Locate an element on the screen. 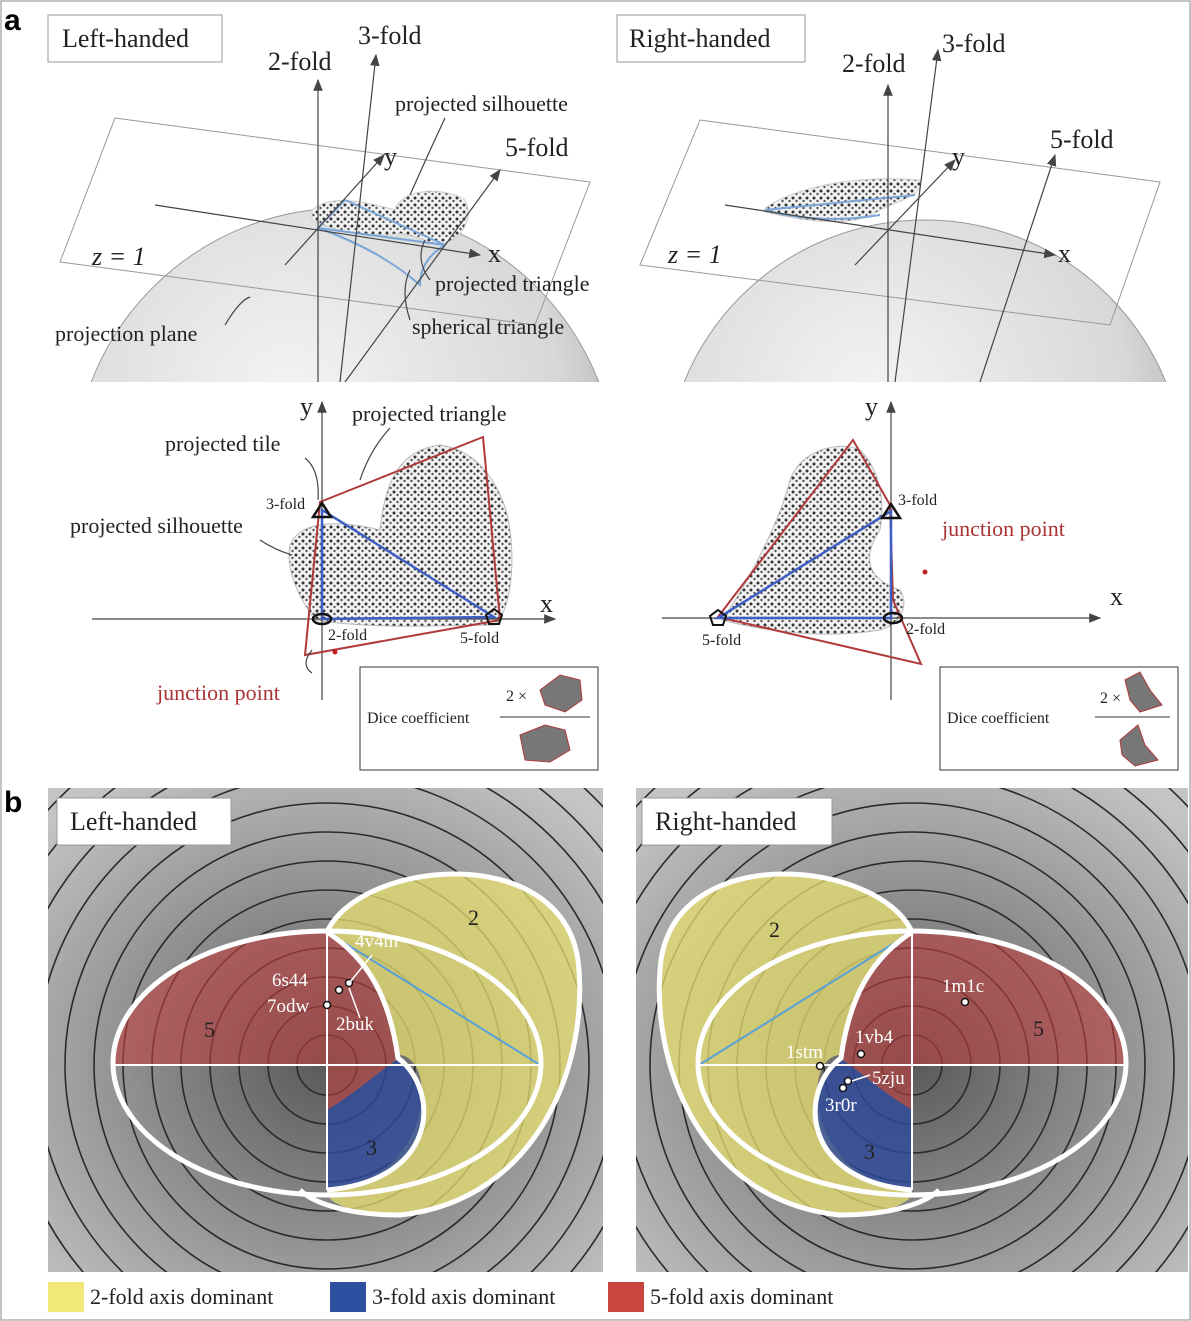 The image size is (1191, 1321). legend-label: 2-fold axis dominant is located at coordinates (181, 1296).